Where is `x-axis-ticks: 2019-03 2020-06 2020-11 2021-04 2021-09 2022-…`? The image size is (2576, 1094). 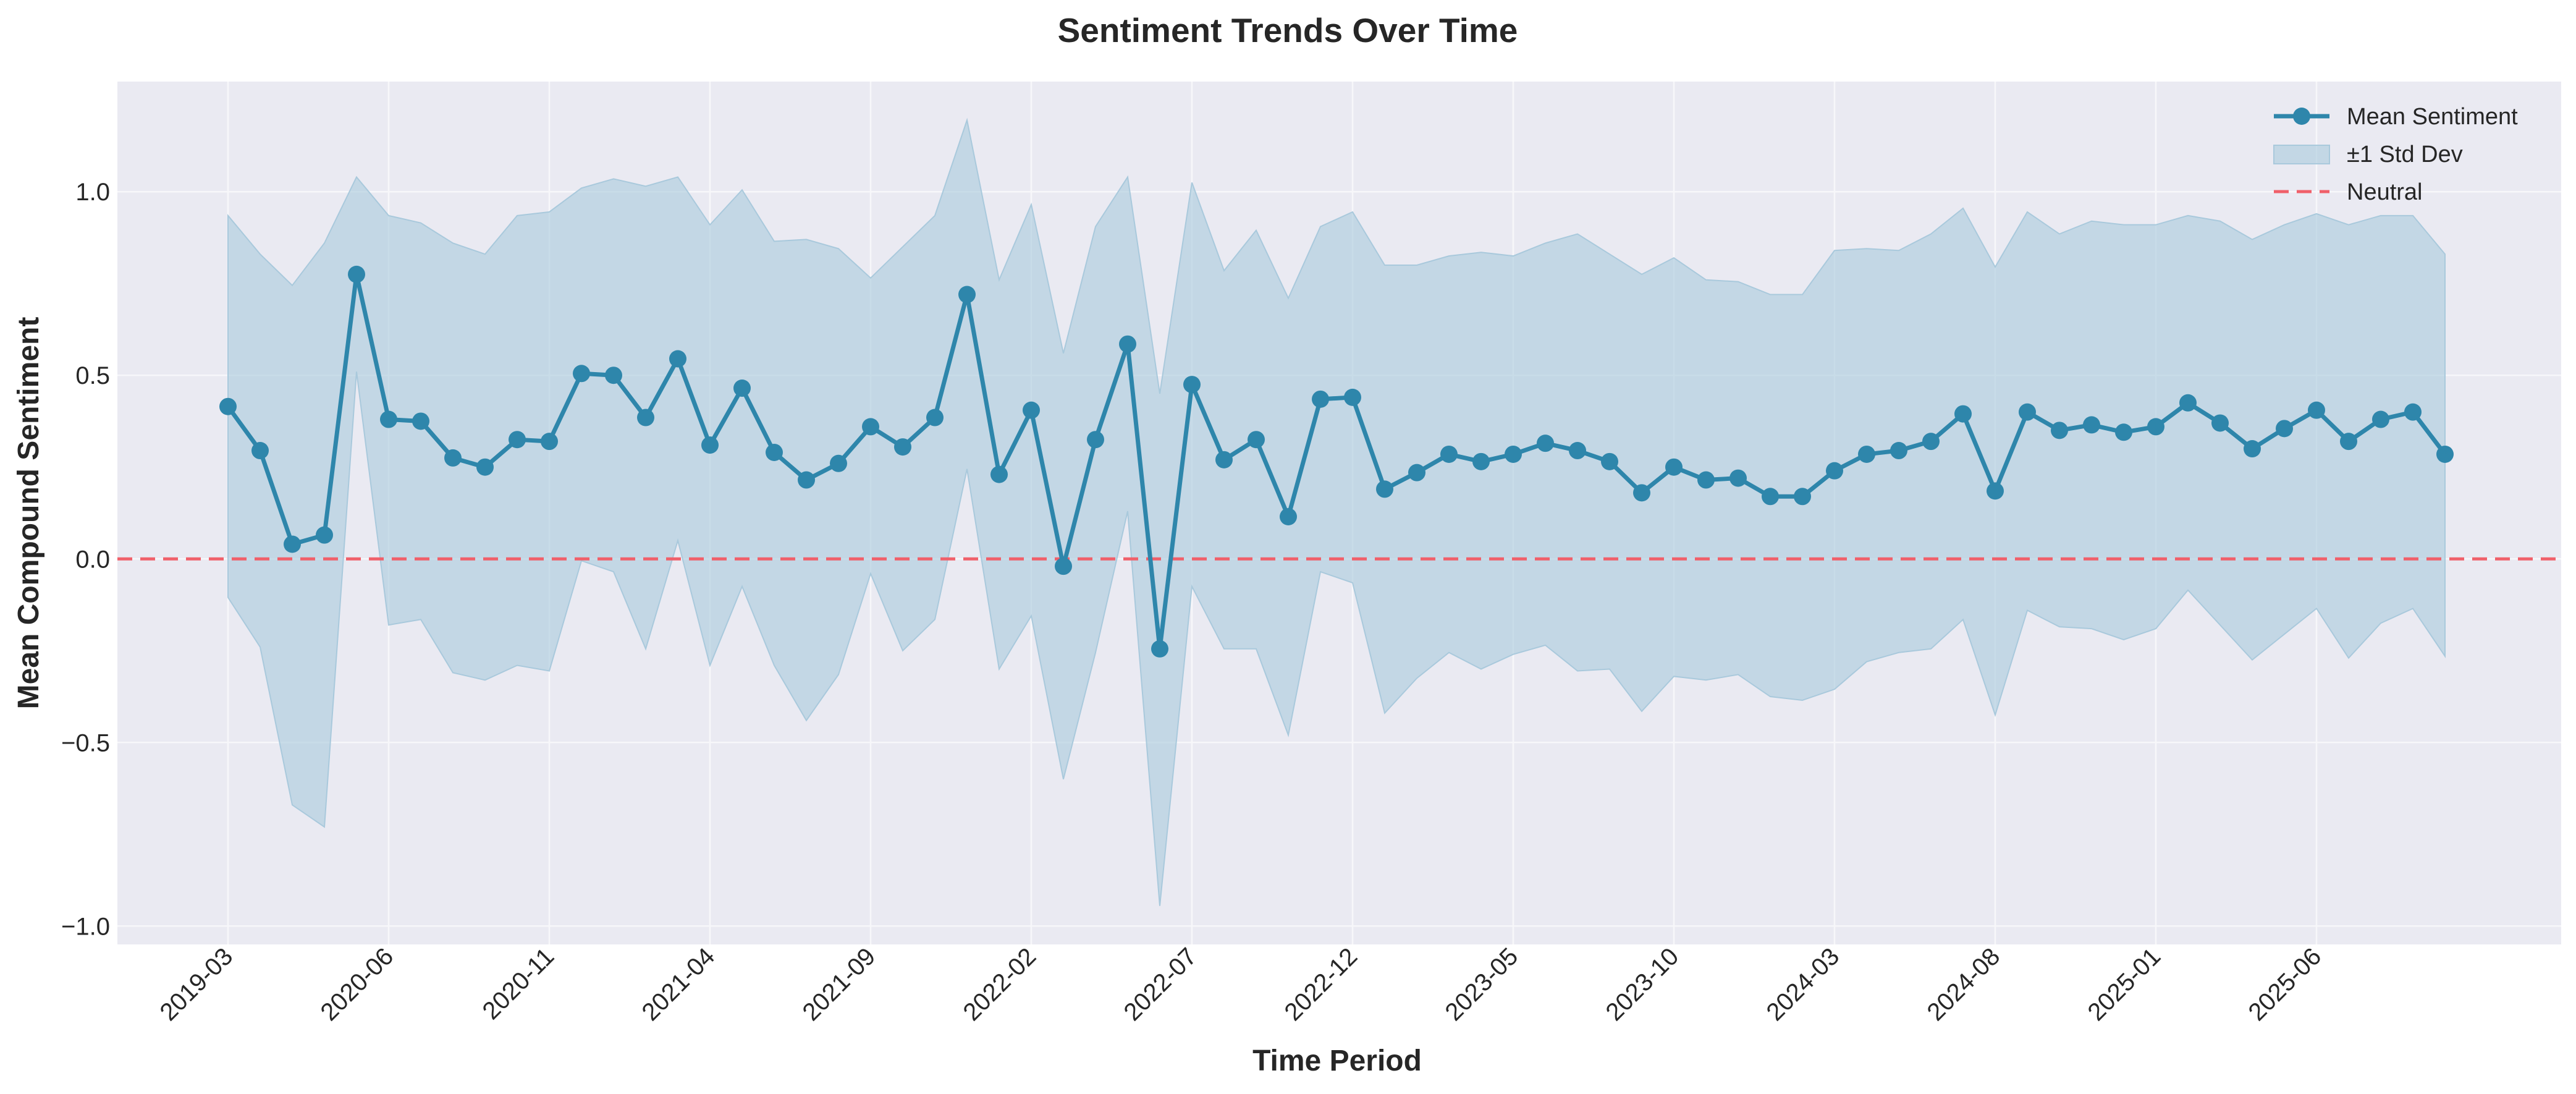
x-axis-ticks: 2019-03 2020-06 2020-11 2021-04 2021-09 2022-… is located at coordinates (1240, 984).